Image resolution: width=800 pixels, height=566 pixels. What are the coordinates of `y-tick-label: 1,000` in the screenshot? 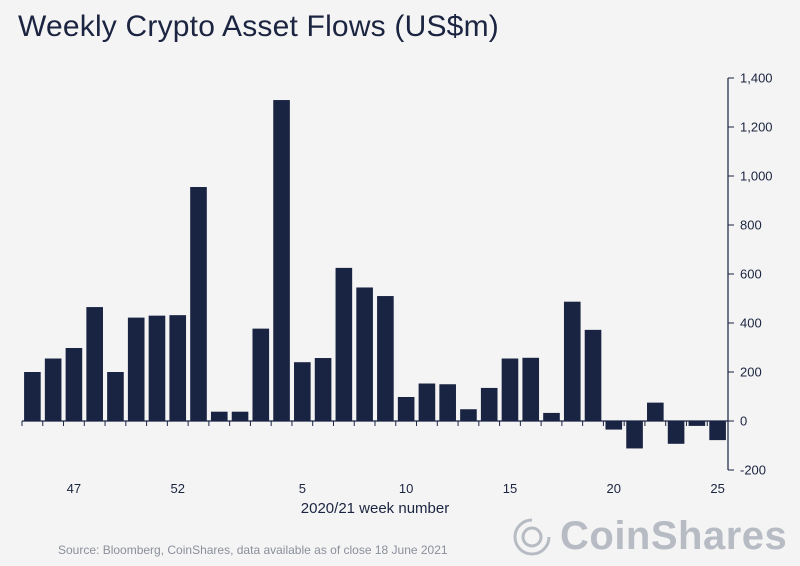 It's located at (756, 176).